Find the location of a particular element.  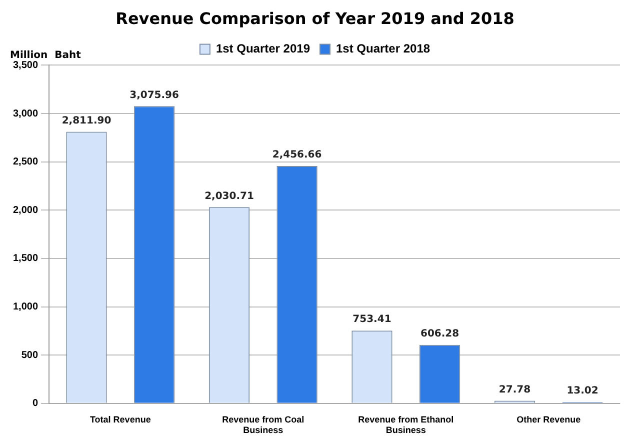

x-tick-label: Revenue from Coal Business is located at coordinates (263, 425).